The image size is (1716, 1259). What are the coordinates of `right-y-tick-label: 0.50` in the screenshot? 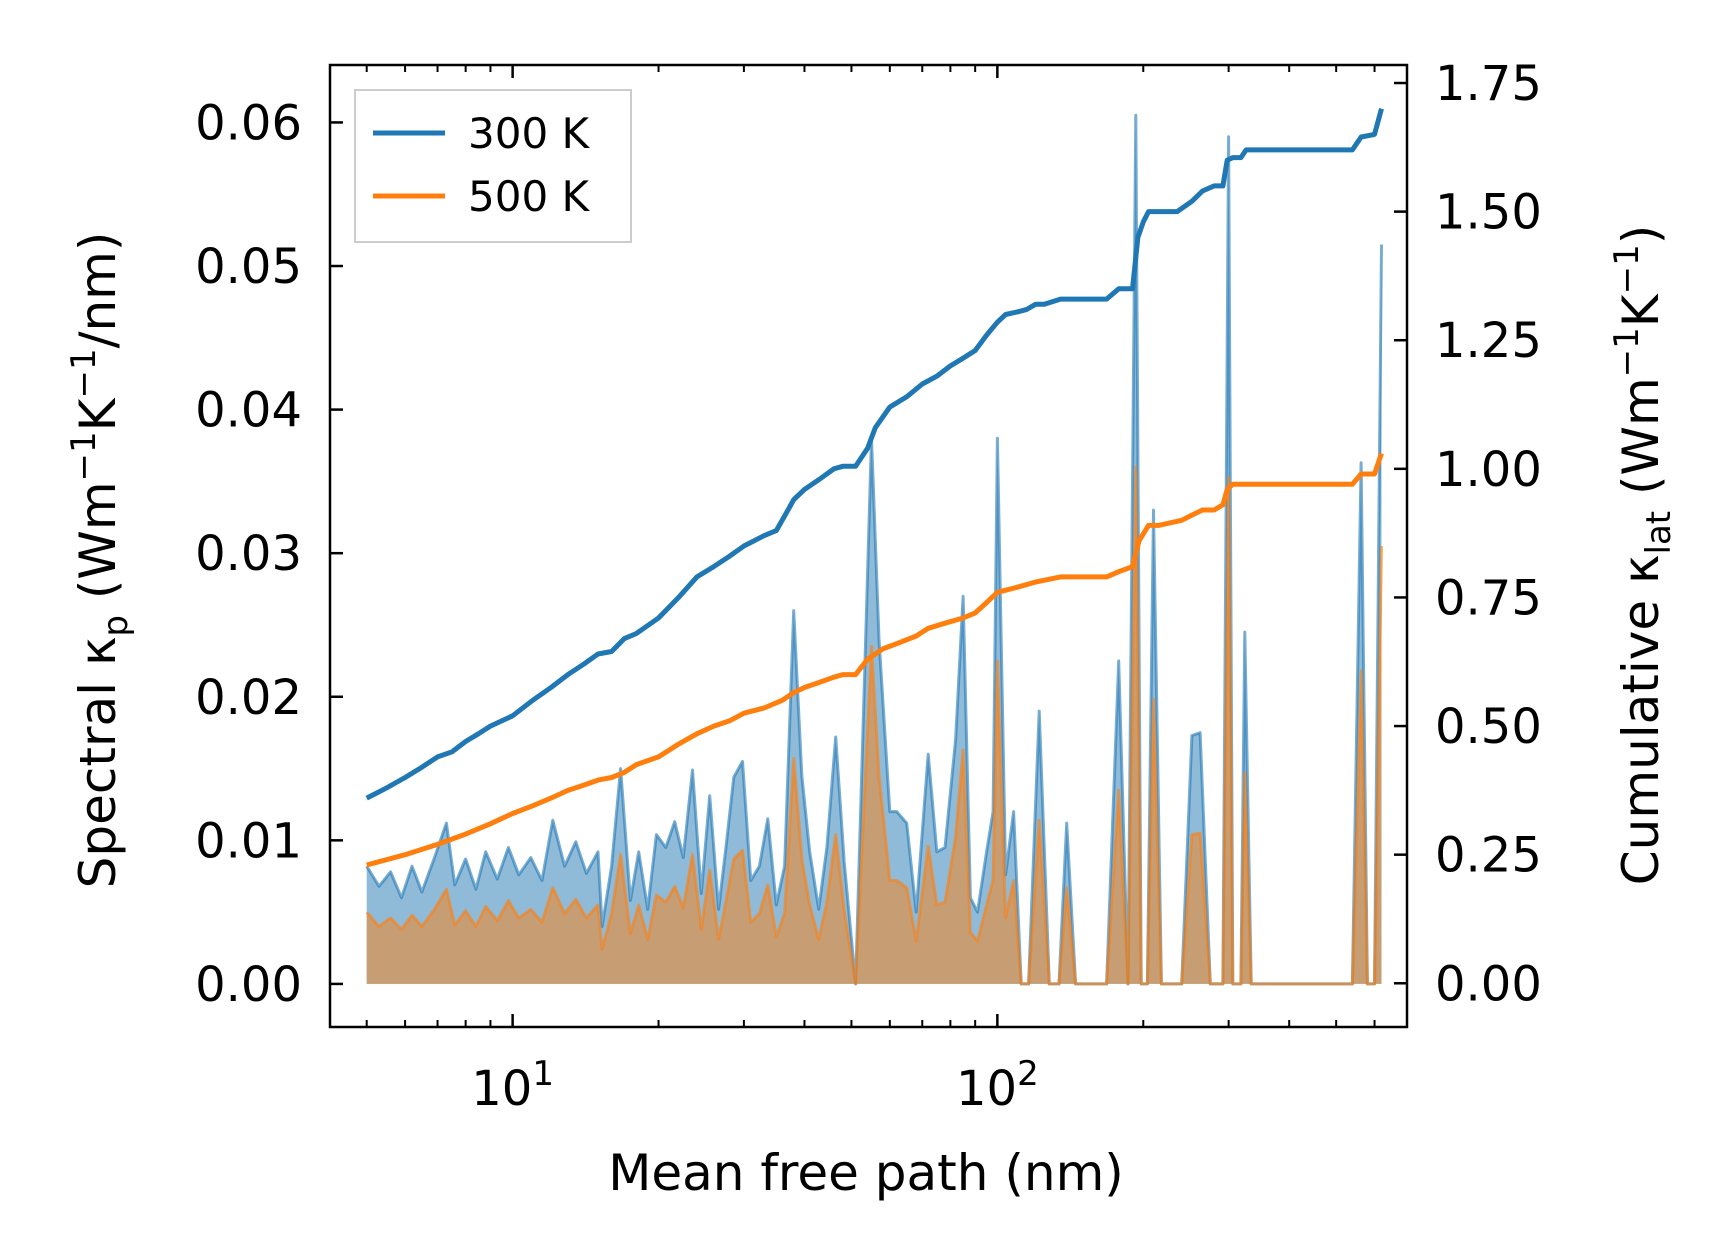 It's located at (1488, 727).